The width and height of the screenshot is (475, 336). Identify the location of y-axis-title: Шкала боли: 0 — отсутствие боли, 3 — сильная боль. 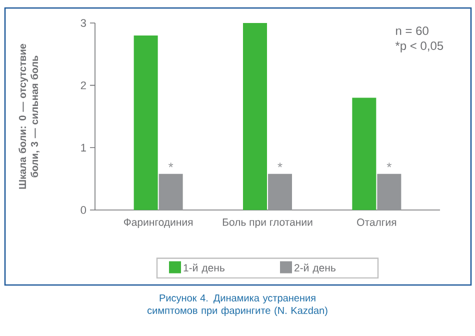
(29, 116).